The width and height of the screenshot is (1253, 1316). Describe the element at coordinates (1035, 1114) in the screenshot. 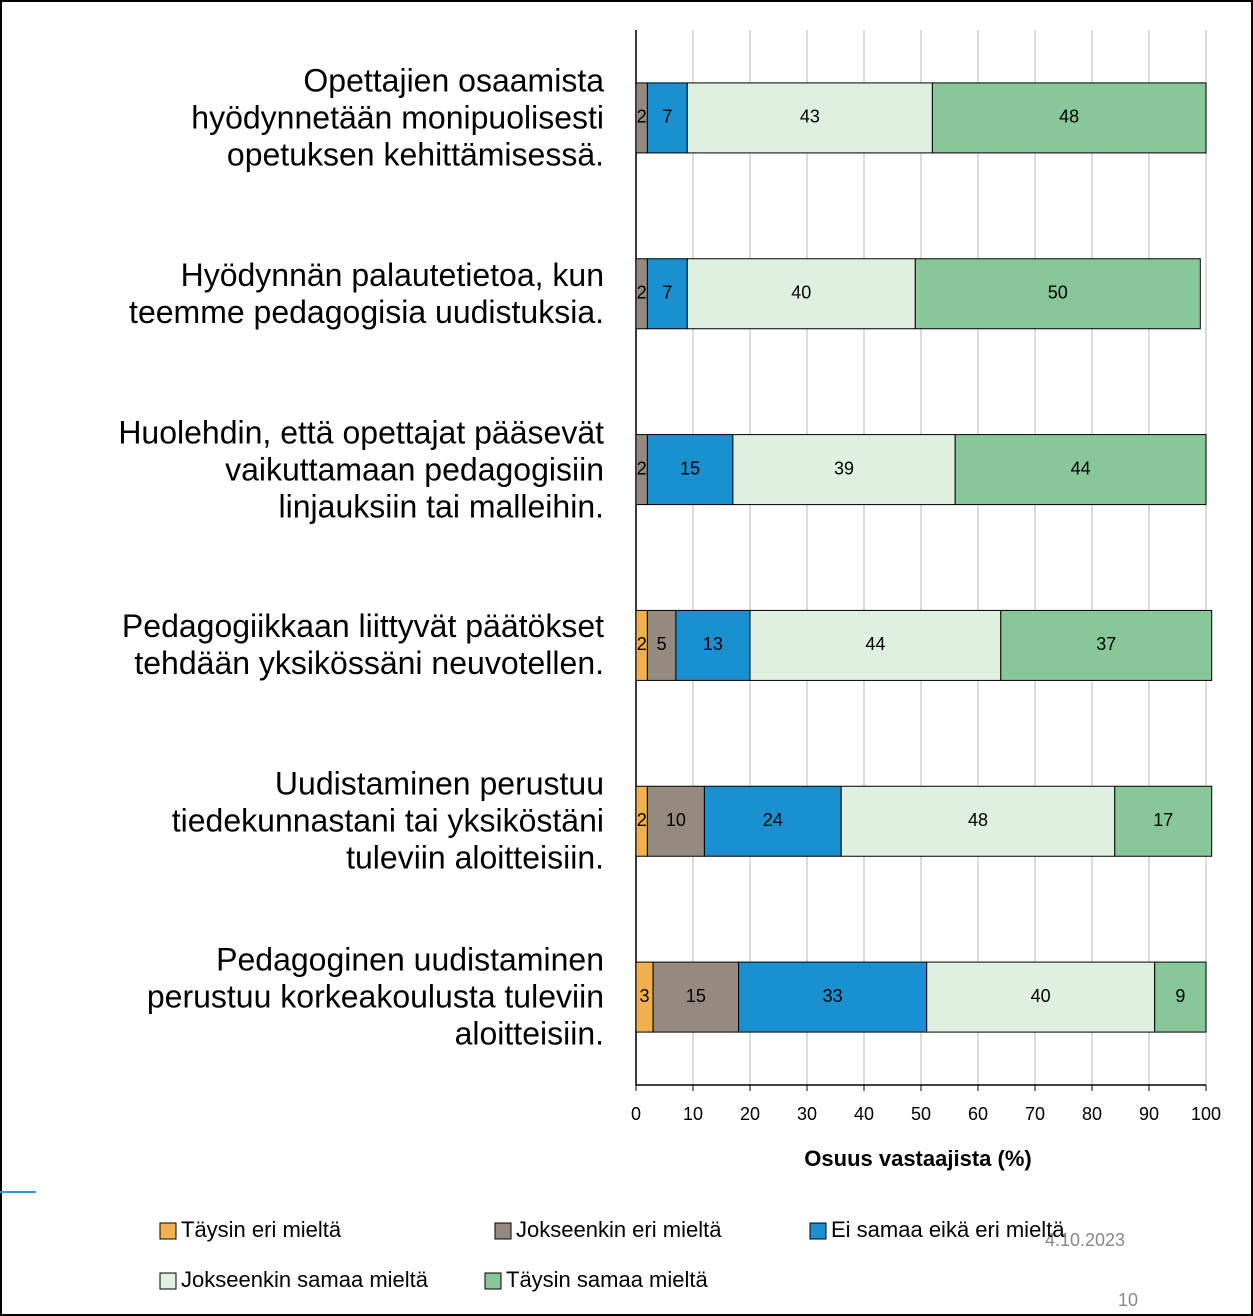

I see `x-tick-label: 70` at that location.